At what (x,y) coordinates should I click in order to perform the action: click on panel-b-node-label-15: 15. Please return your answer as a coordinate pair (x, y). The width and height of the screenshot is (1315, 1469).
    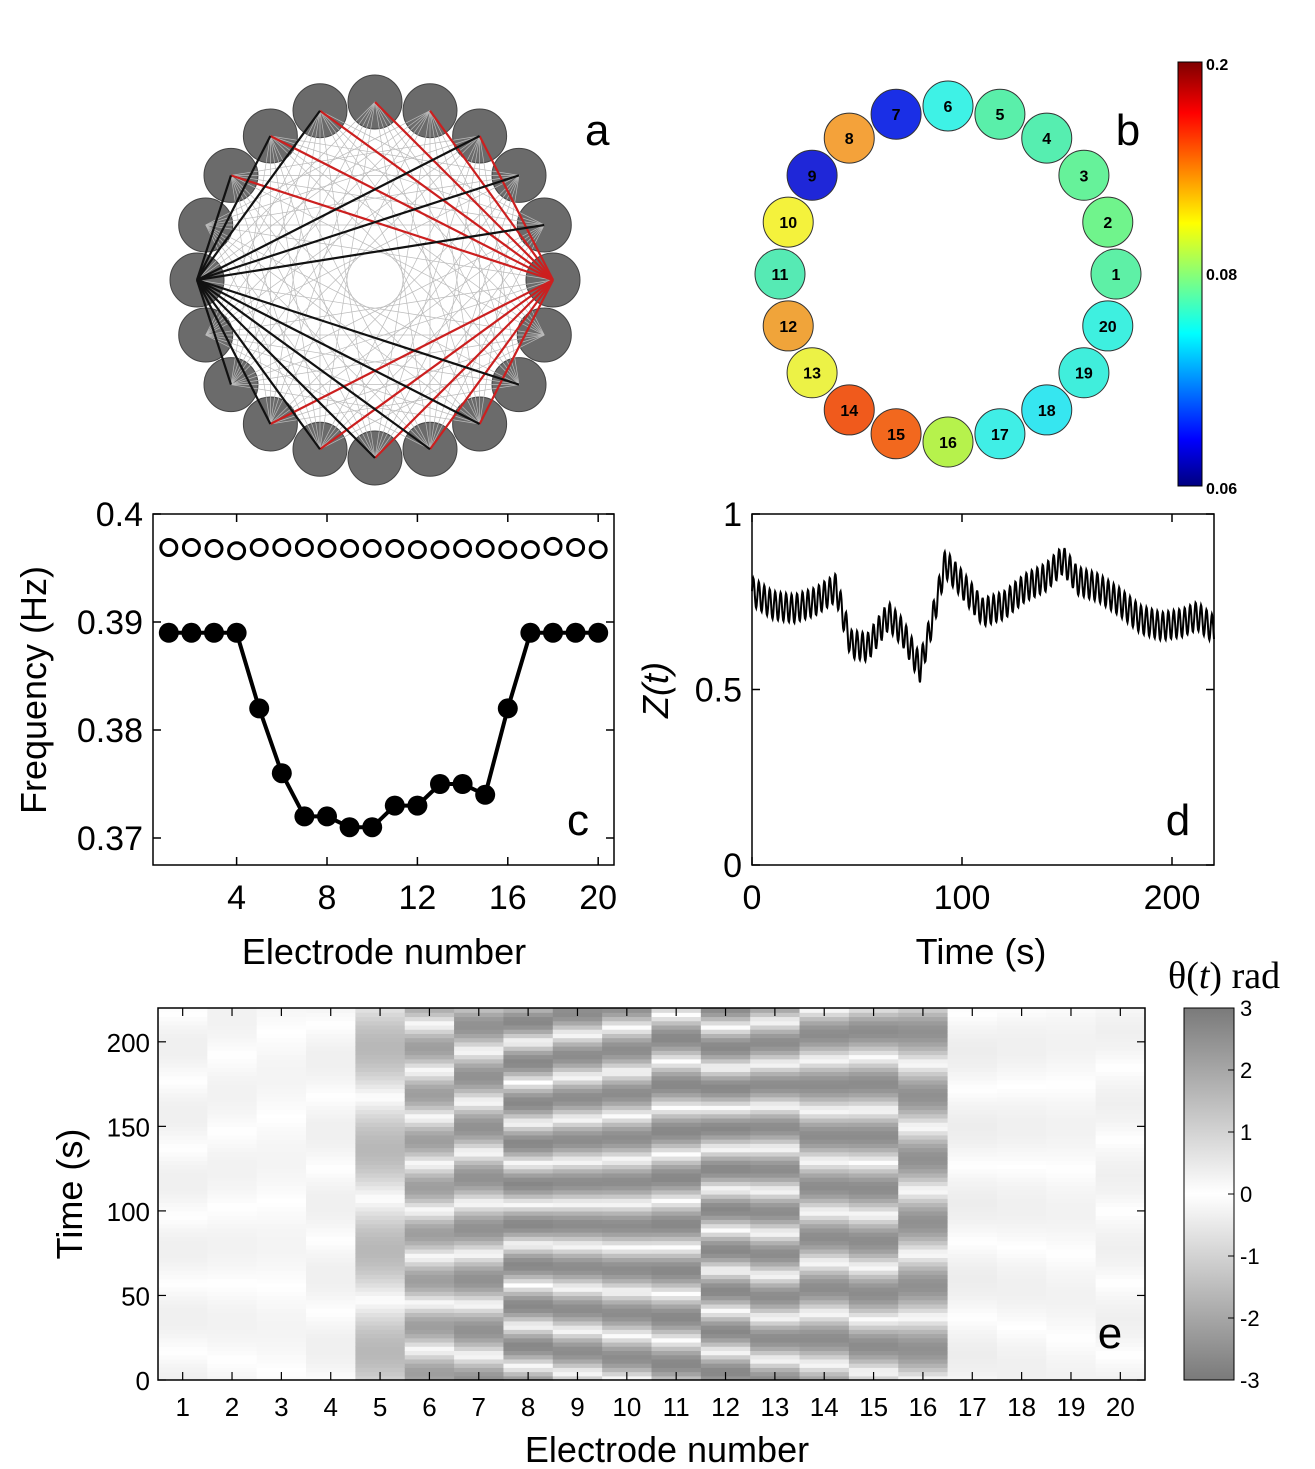
    Looking at the image, I should click on (896, 435).